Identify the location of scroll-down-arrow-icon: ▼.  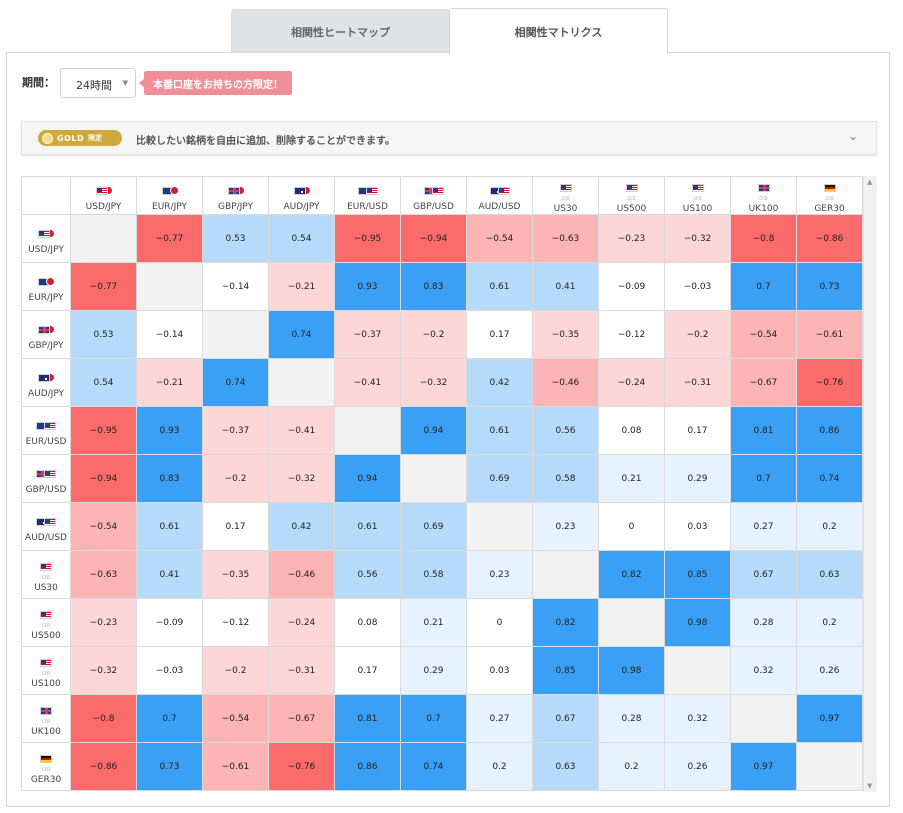
(870, 786).